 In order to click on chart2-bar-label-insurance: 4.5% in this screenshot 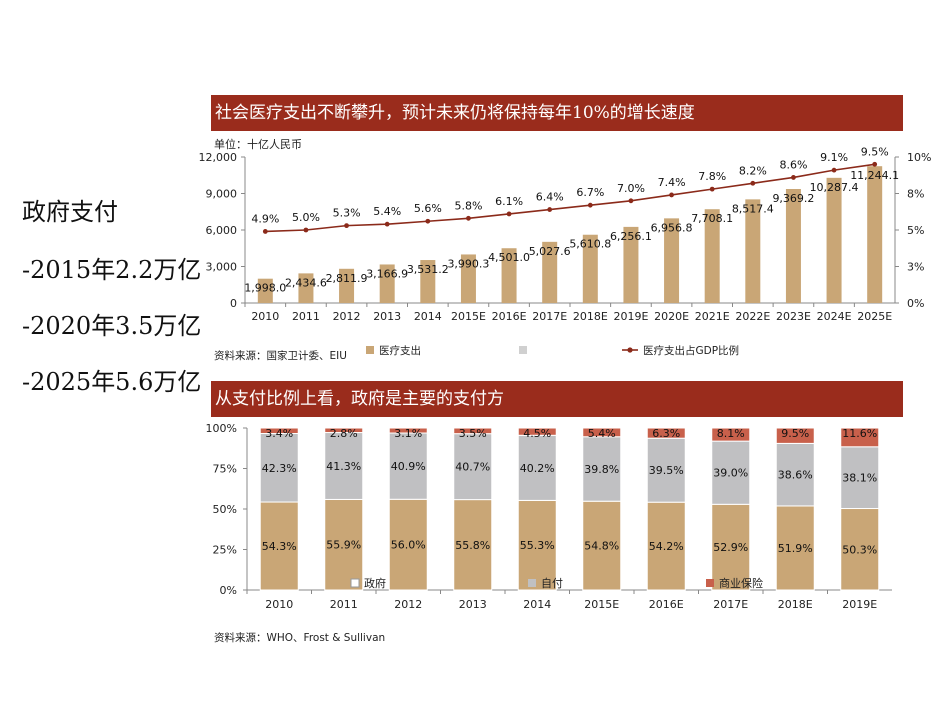, I will do `click(537, 433)`.